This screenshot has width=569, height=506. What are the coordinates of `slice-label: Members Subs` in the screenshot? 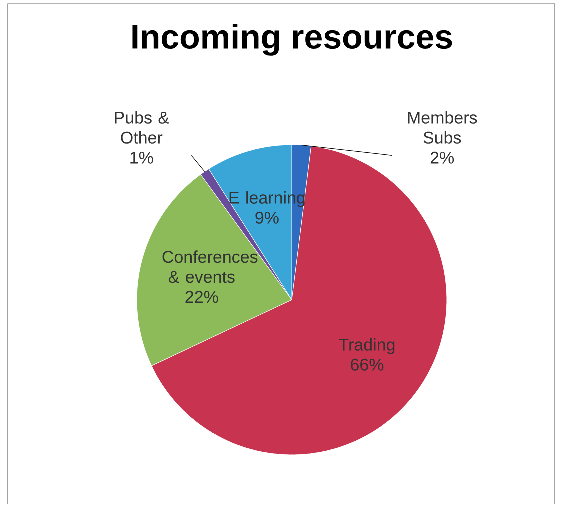 It's located at (443, 127).